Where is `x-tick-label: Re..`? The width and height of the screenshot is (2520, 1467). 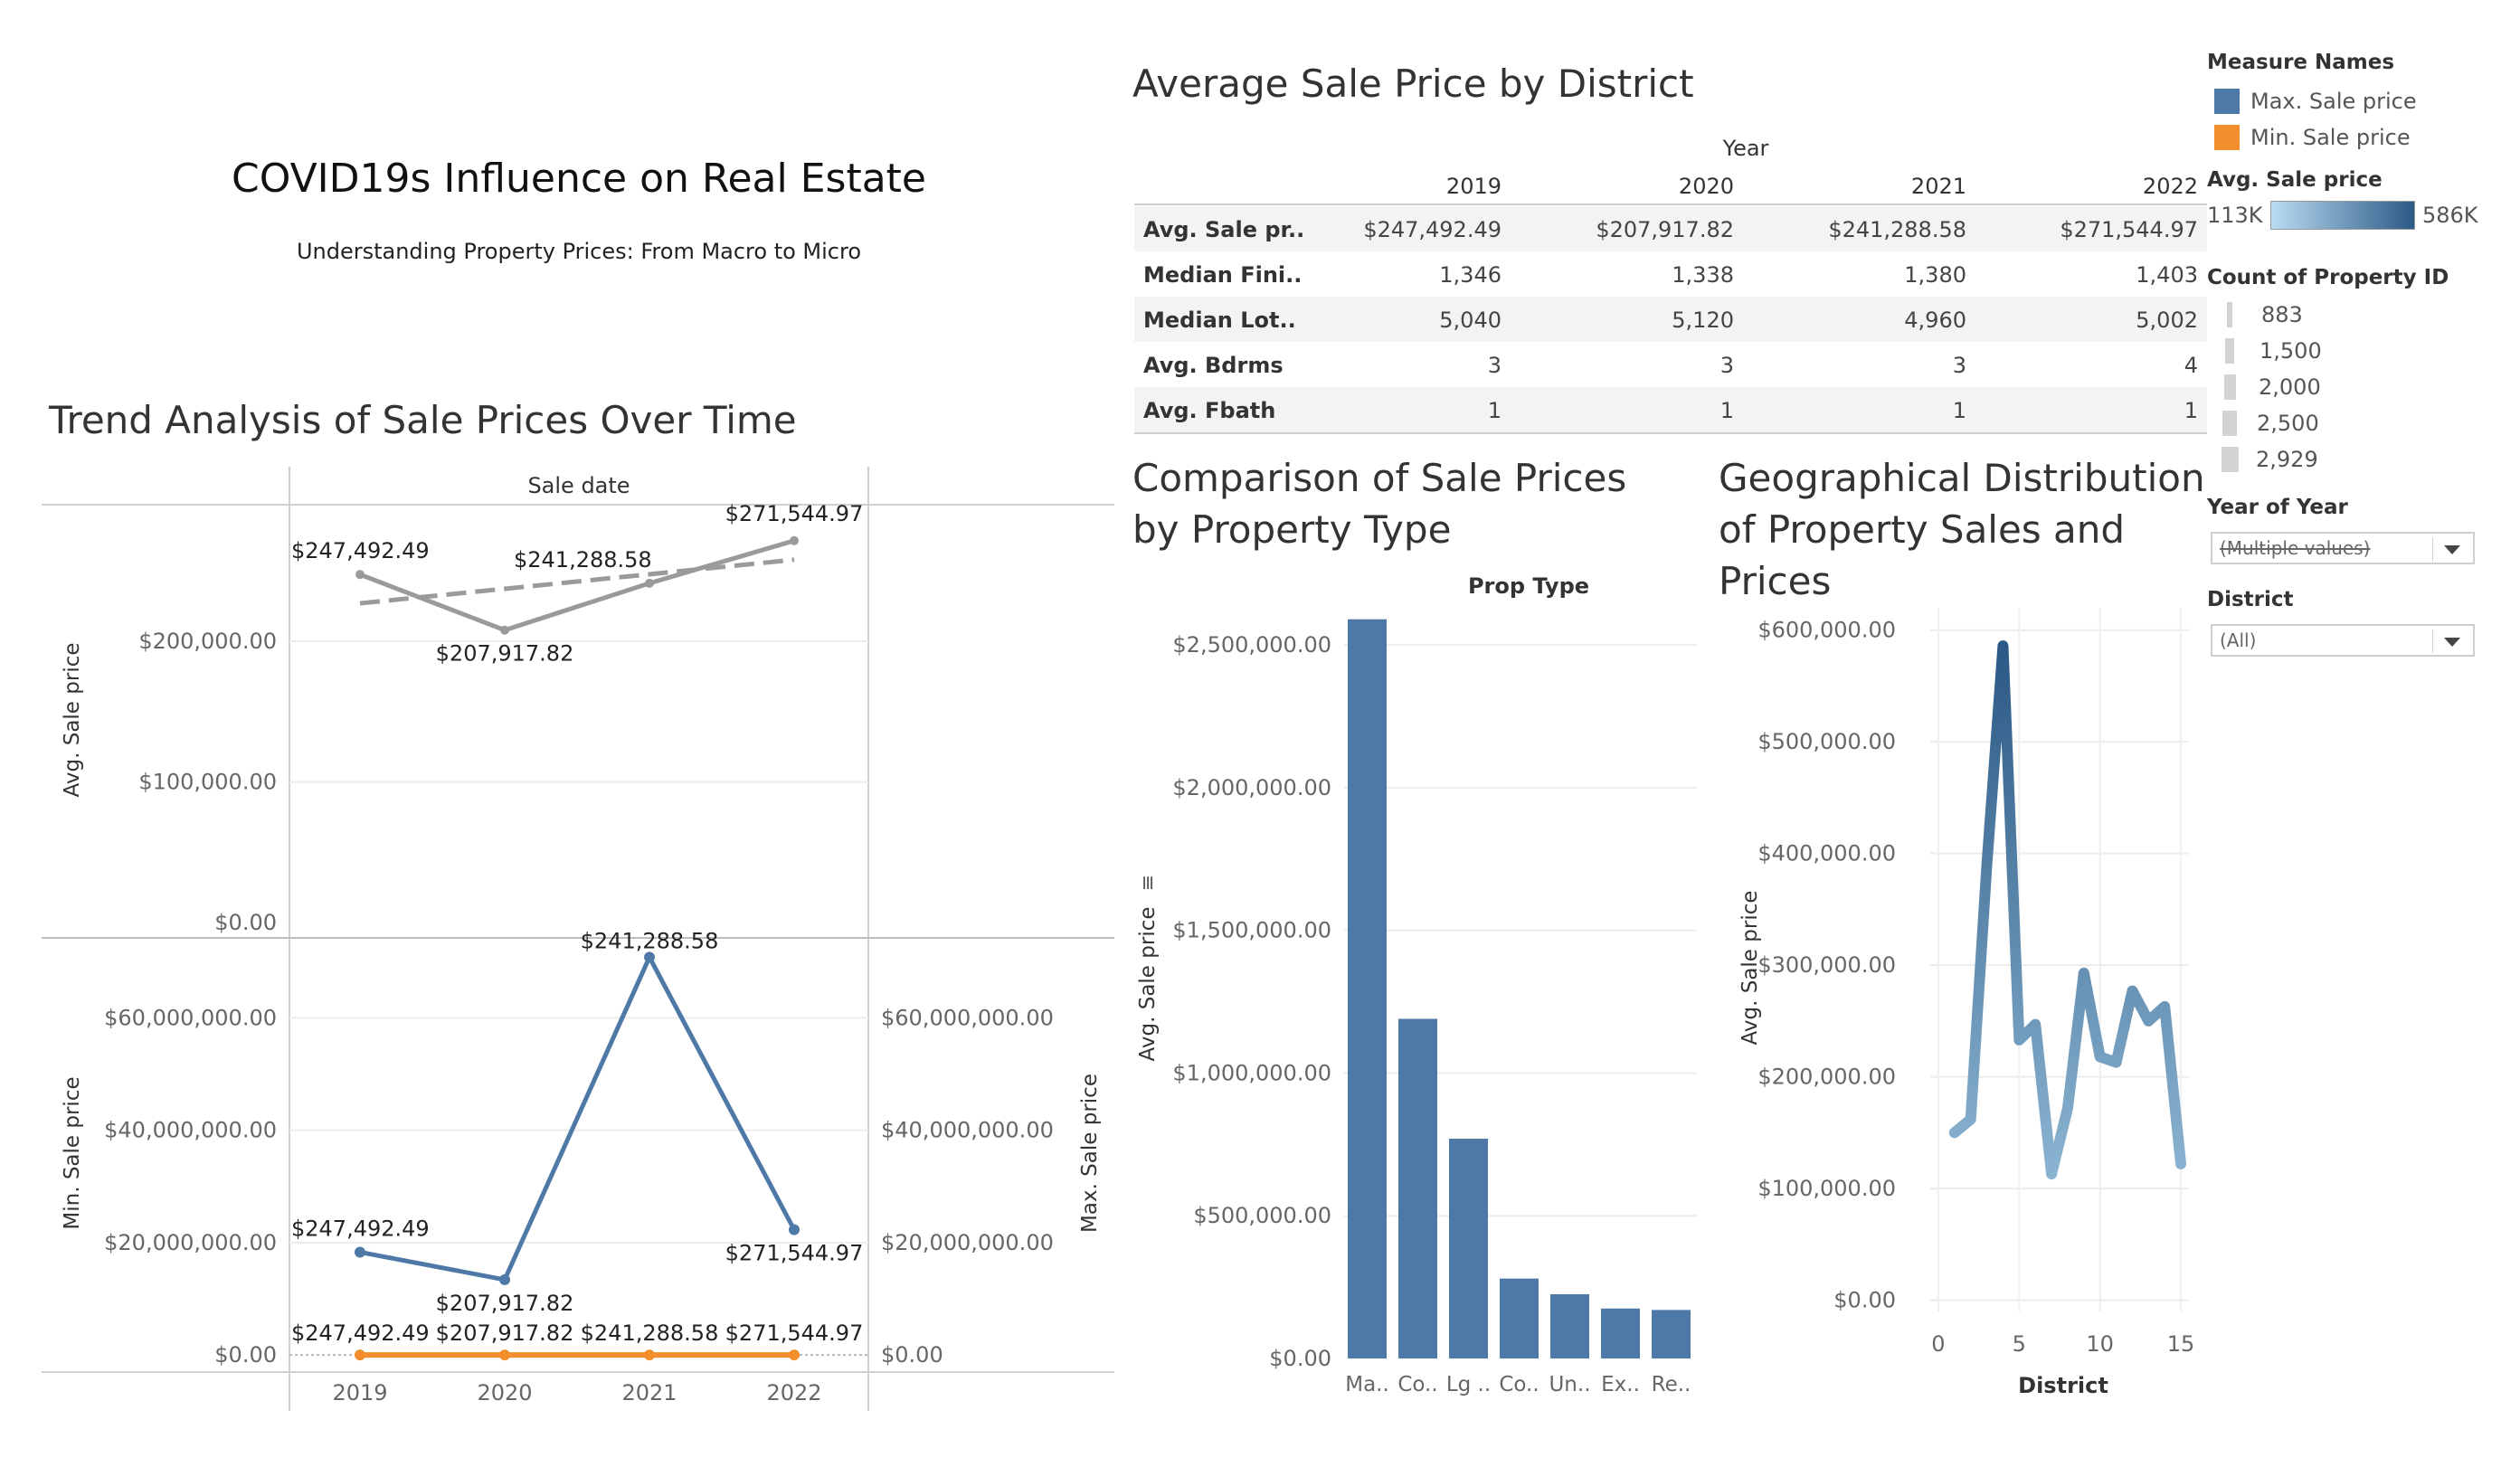
x-tick-label: Re.. is located at coordinates (1671, 1385).